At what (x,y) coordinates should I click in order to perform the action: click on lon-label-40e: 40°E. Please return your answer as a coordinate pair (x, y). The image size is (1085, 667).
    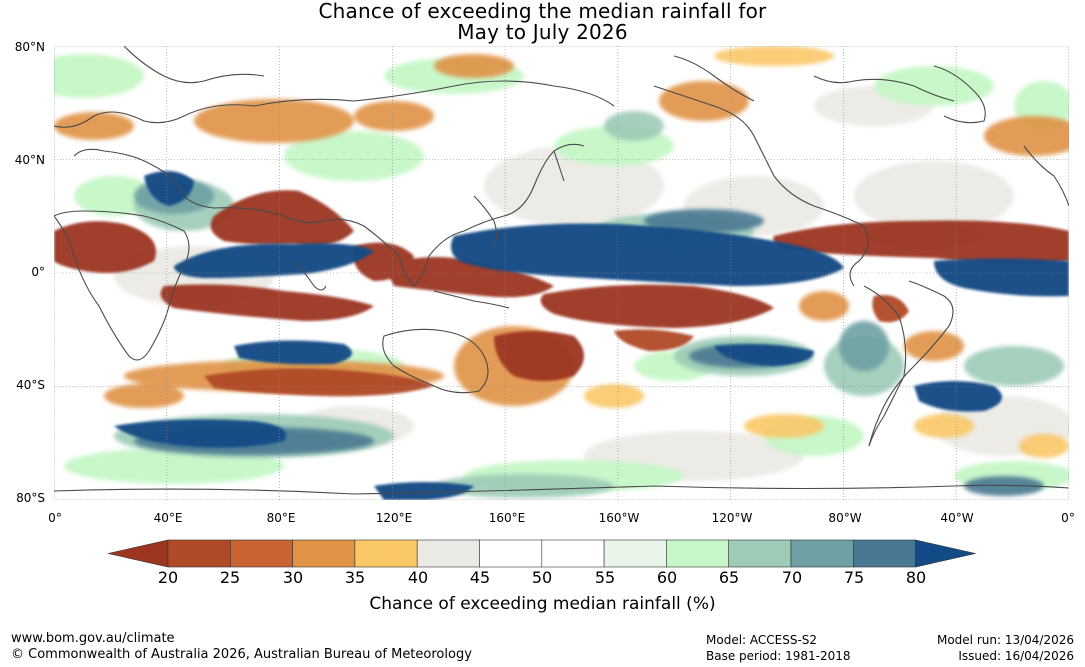
    Looking at the image, I should click on (168, 518).